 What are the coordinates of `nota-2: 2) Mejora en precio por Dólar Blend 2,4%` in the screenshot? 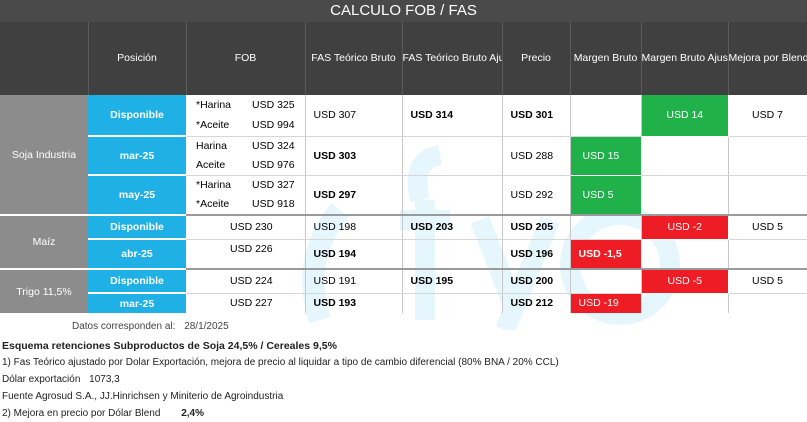 It's located at (103, 413).